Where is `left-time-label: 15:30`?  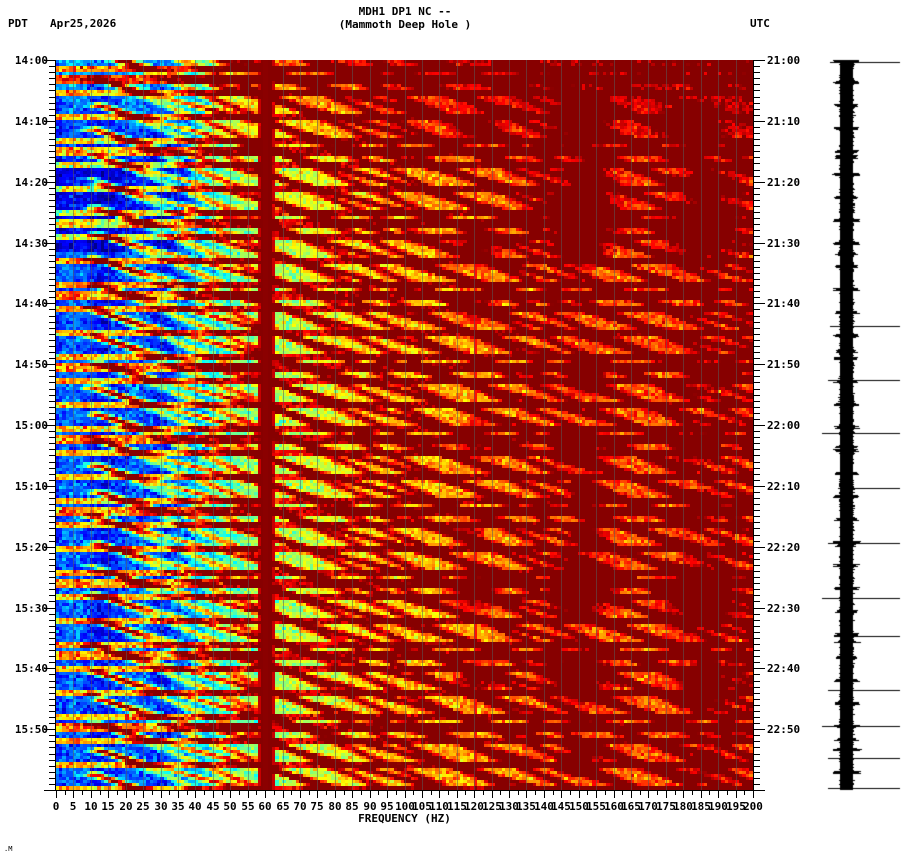
left-time-label: 15:30 is located at coordinates (31, 608).